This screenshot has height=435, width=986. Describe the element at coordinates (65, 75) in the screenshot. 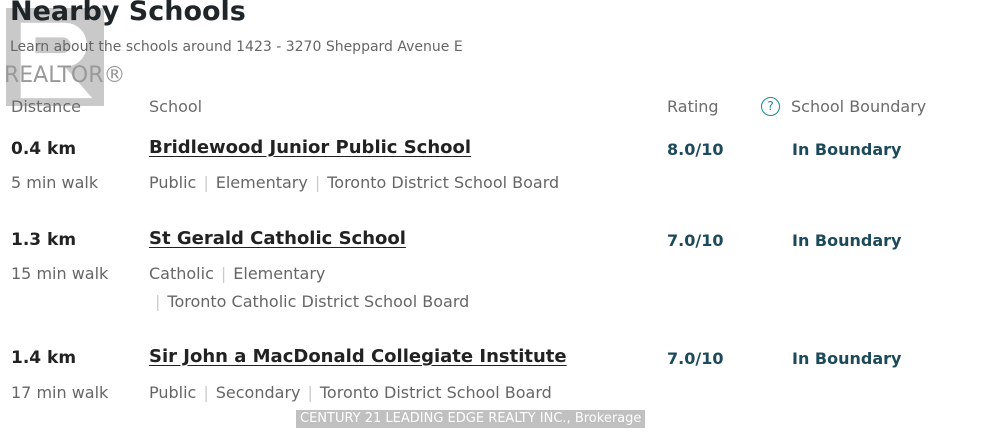

I see `realtor-logo-text: REALTOR®` at that location.